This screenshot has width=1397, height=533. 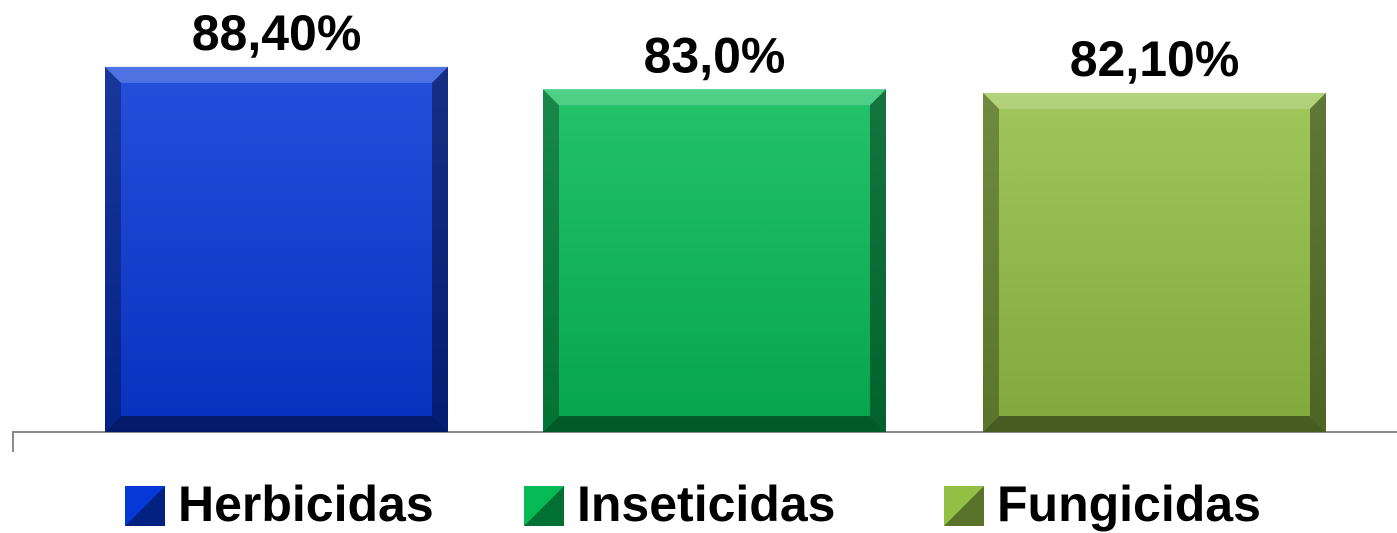 What do you see at coordinates (706, 504) in the screenshot?
I see `legend-label: Inseticidas` at bounding box center [706, 504].